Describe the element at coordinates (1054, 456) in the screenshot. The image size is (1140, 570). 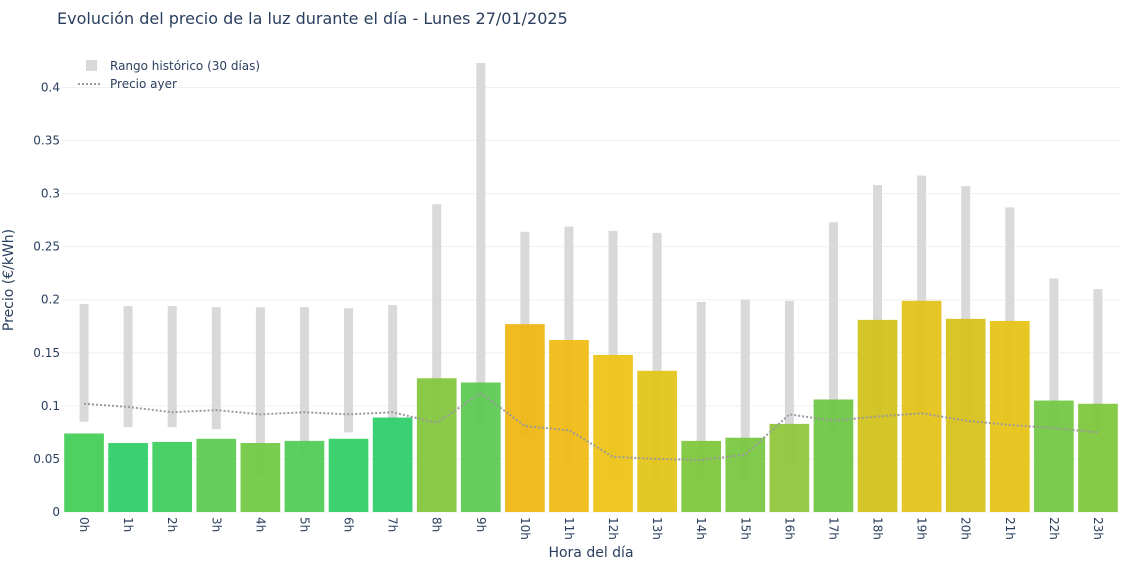
I see `price-bar-22h` at that location.